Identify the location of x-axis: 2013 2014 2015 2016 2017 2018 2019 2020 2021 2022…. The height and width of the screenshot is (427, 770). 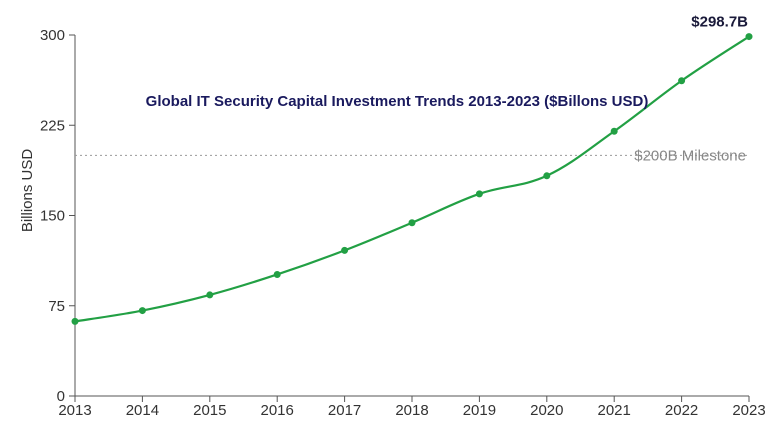
(412, 407).